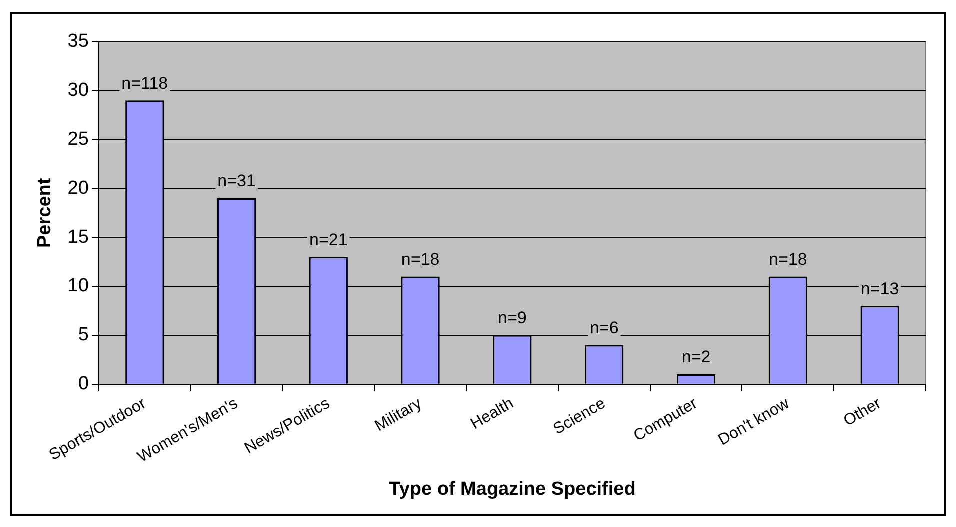  What do you see at coordinates (696, 357) in the screenshot?
I see `annotation: n=2` at bounding box center [696, 357].